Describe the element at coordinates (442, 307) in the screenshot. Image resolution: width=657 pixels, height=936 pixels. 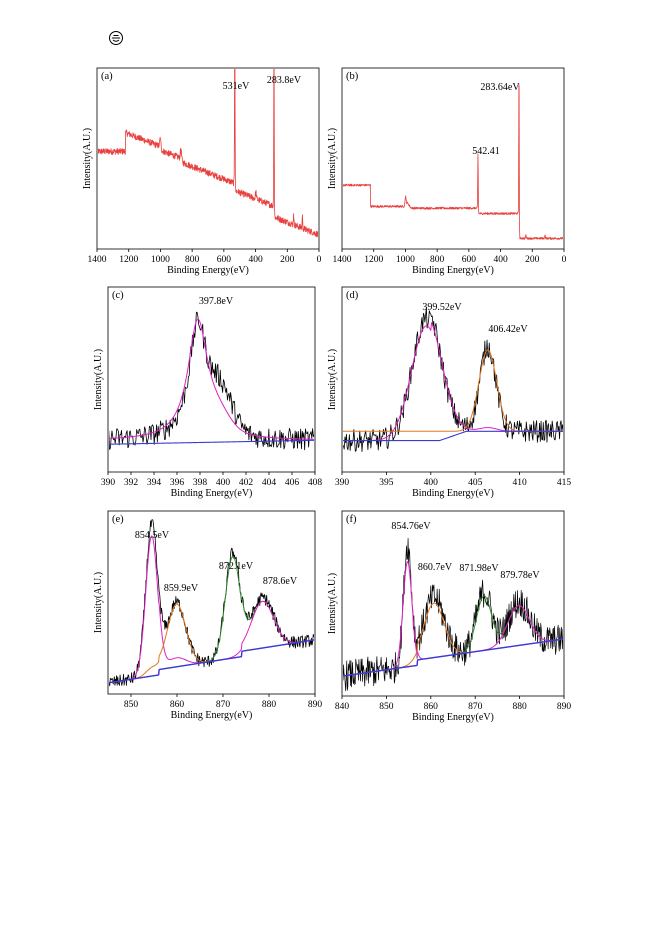
I see `peak-label: 399.52eV` at that location.